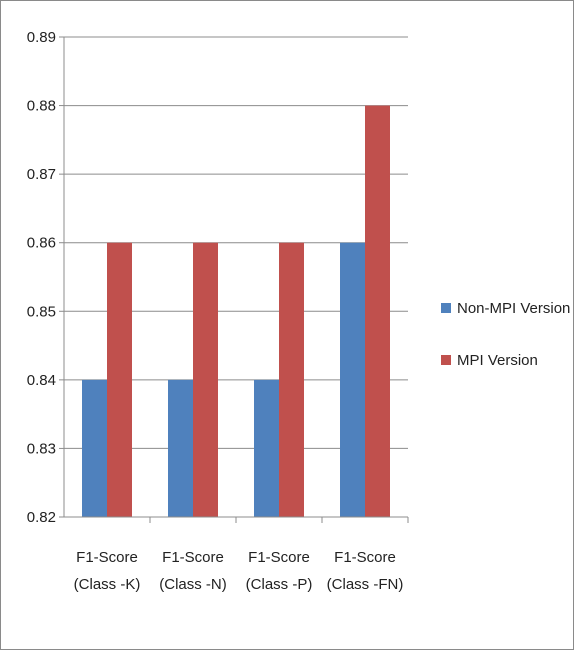  Describe the element at coordinates (41, 174) in the screenshot. I see `y-tick-label: 0.87` at that location.